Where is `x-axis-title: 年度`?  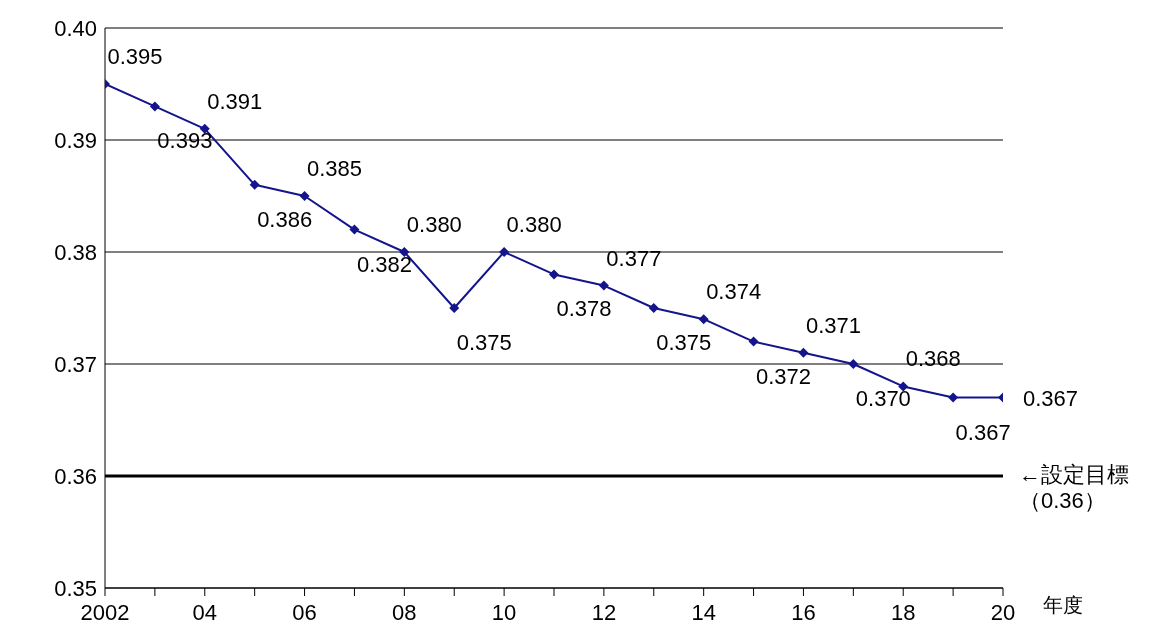
x-axis-title: 年度 is located at coordinates (1063, 605).